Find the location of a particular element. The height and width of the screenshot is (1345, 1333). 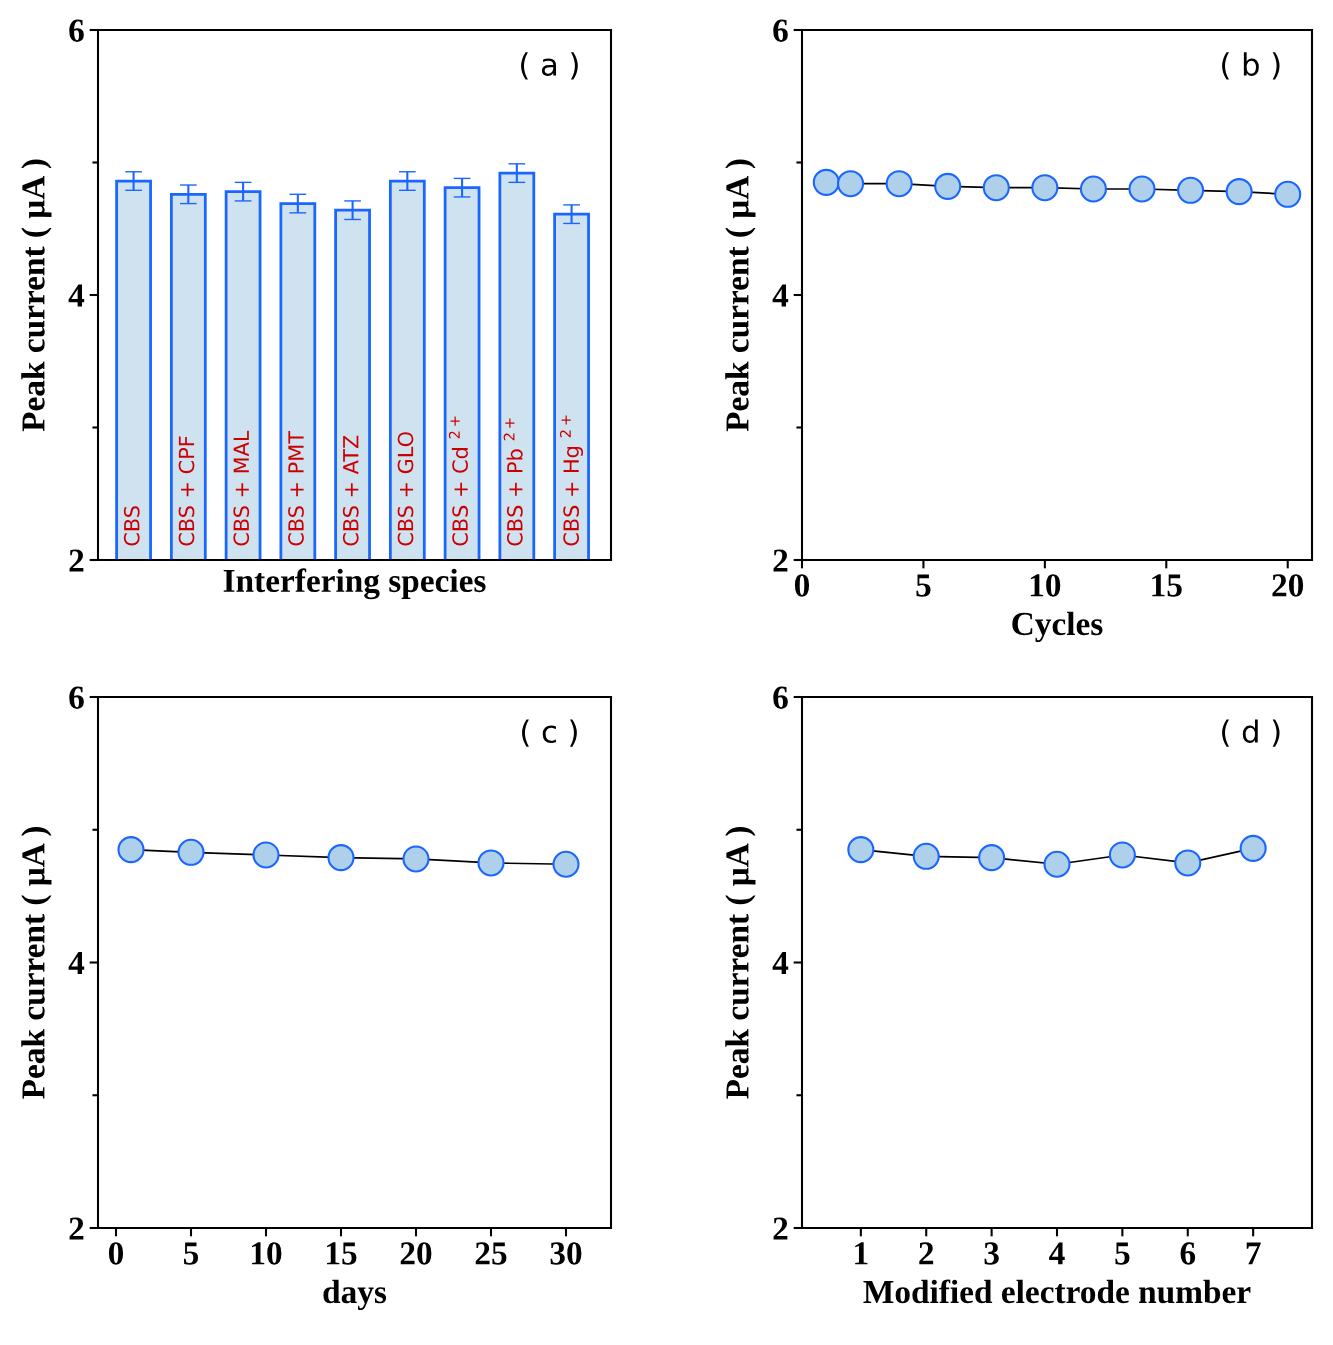

x-axis-title: Interfering species is located at coordinates (354, 584).